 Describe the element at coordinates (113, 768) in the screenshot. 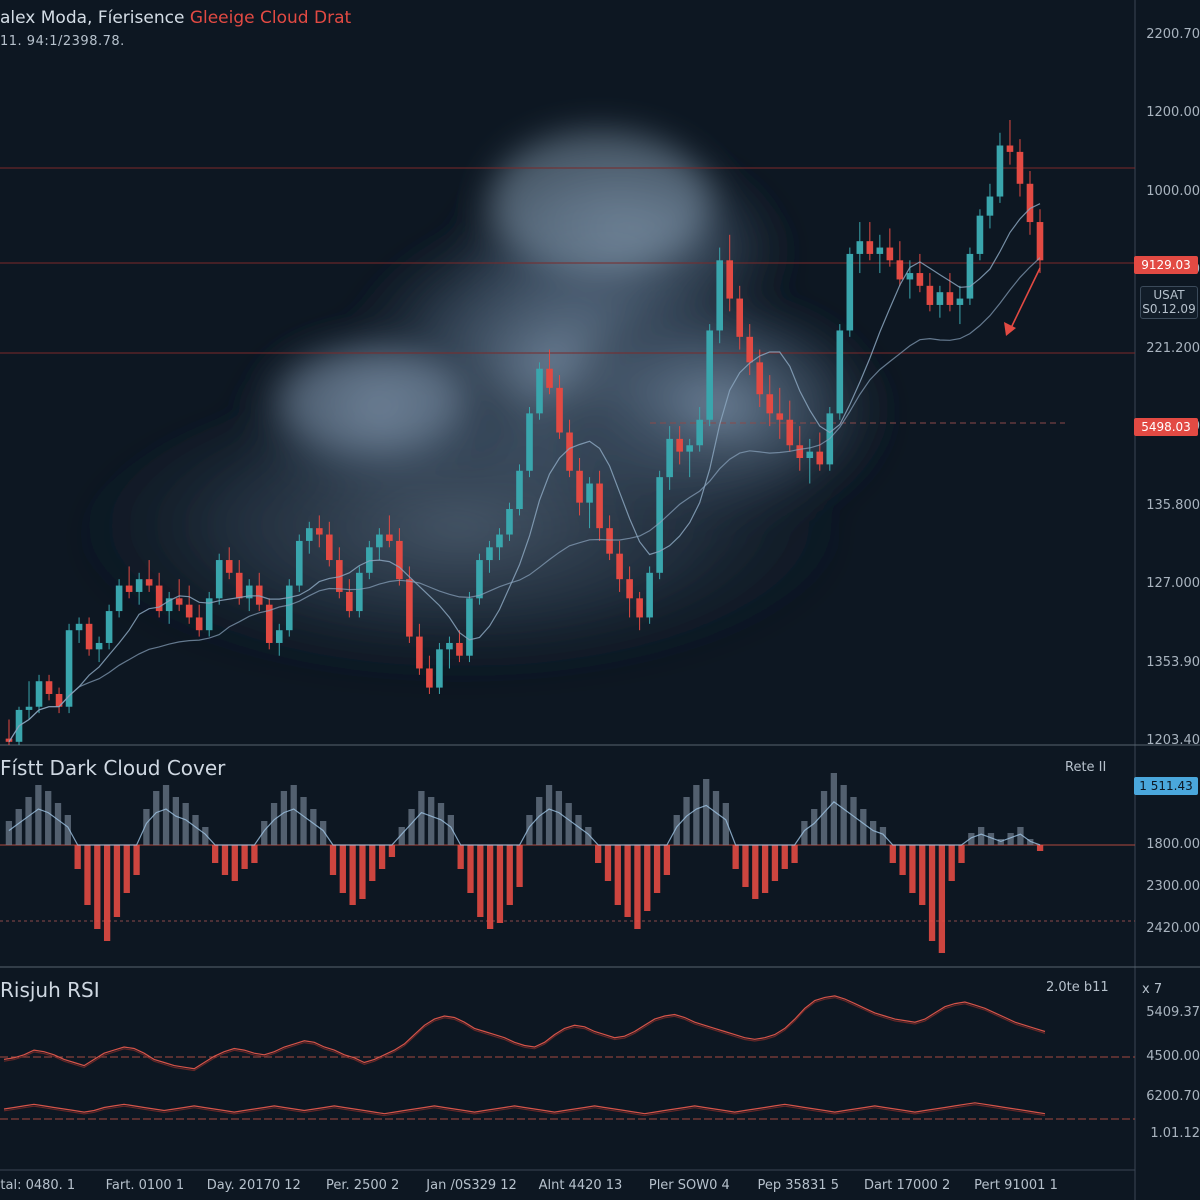

I see `volume-panel-title: Fístt Dark Cloud Cover` at that location.